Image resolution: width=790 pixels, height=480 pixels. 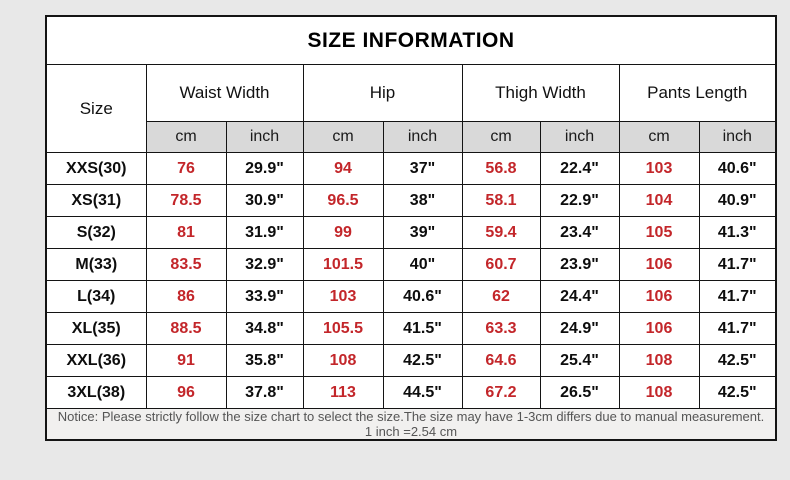 What do you see at coordinates (501, 328) in the screenshot?
I see `thigh-cm-value: 63.3` at bounding box center [501, 328].